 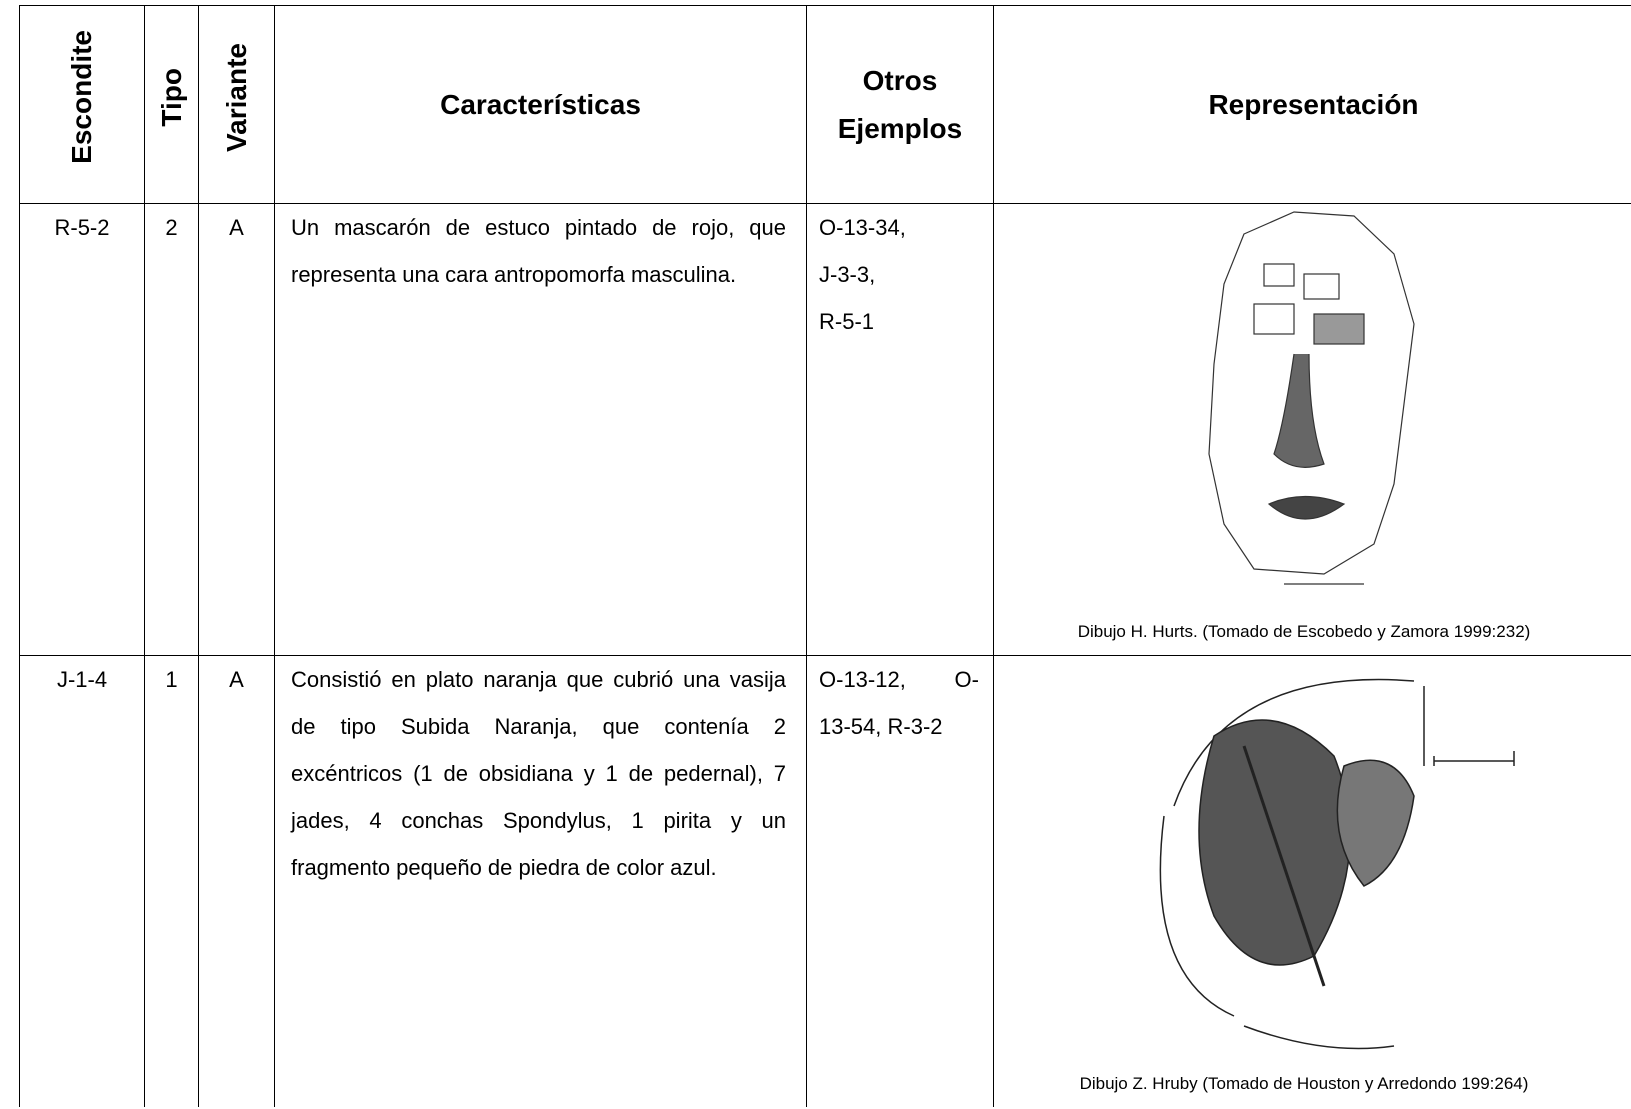 What do you see at coordinates (1337, 864) in the screenshot?
I see `plate-drawing` at bounding box center [1337, 864].